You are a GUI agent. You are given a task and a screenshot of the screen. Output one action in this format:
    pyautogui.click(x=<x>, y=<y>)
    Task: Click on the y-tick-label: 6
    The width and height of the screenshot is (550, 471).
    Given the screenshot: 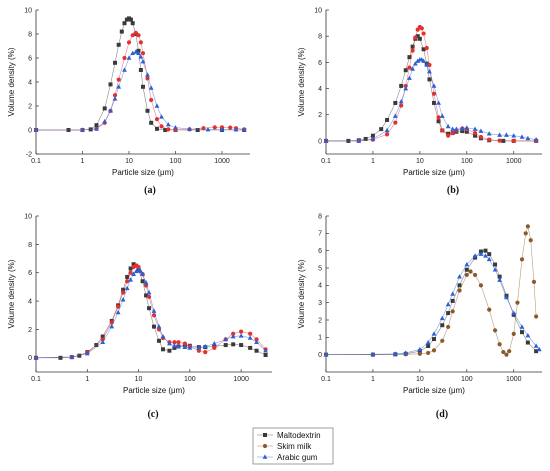 What is the action you would take?
    pyautogui.click(x=320, y=63)
    